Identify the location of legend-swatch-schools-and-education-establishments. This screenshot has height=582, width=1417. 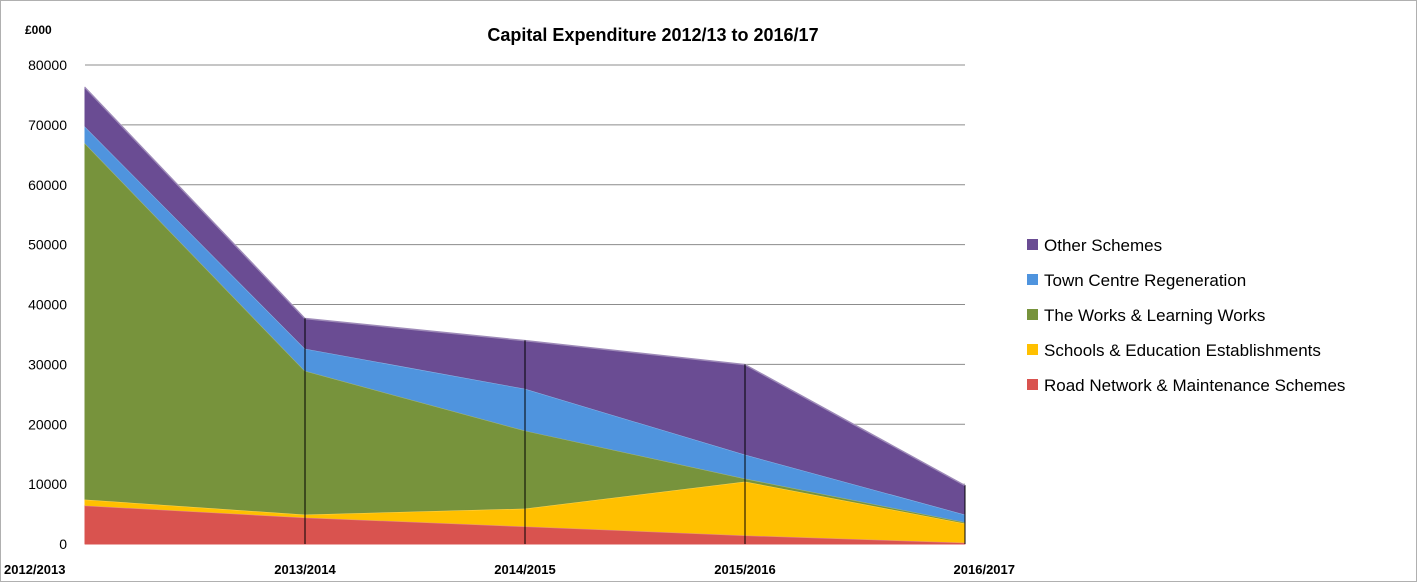
(1032, 349).